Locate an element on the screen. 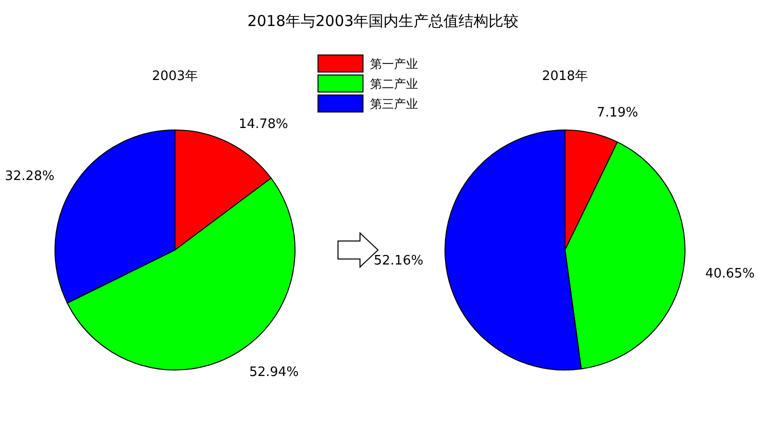  data-label: 40.65% is located at coordinates (730, 274).